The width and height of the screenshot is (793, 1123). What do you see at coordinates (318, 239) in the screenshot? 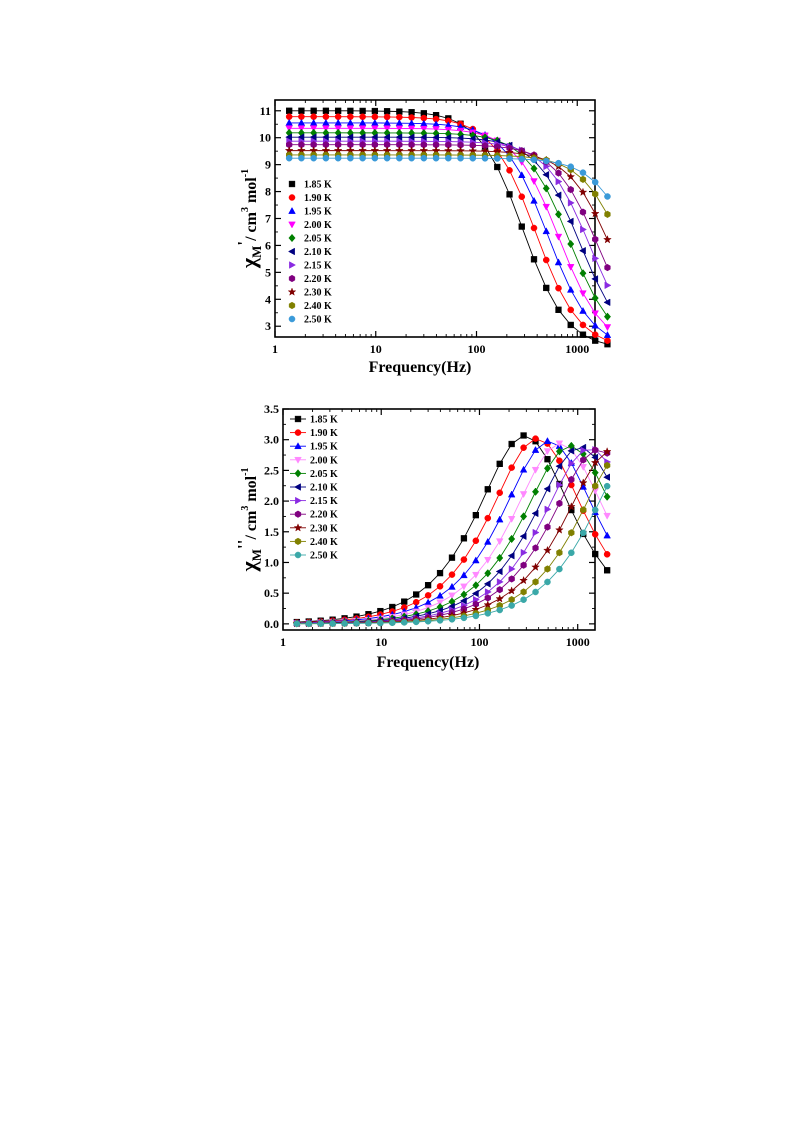
I see `legend-label: 2.05 K` at bounding box center [318, 239].